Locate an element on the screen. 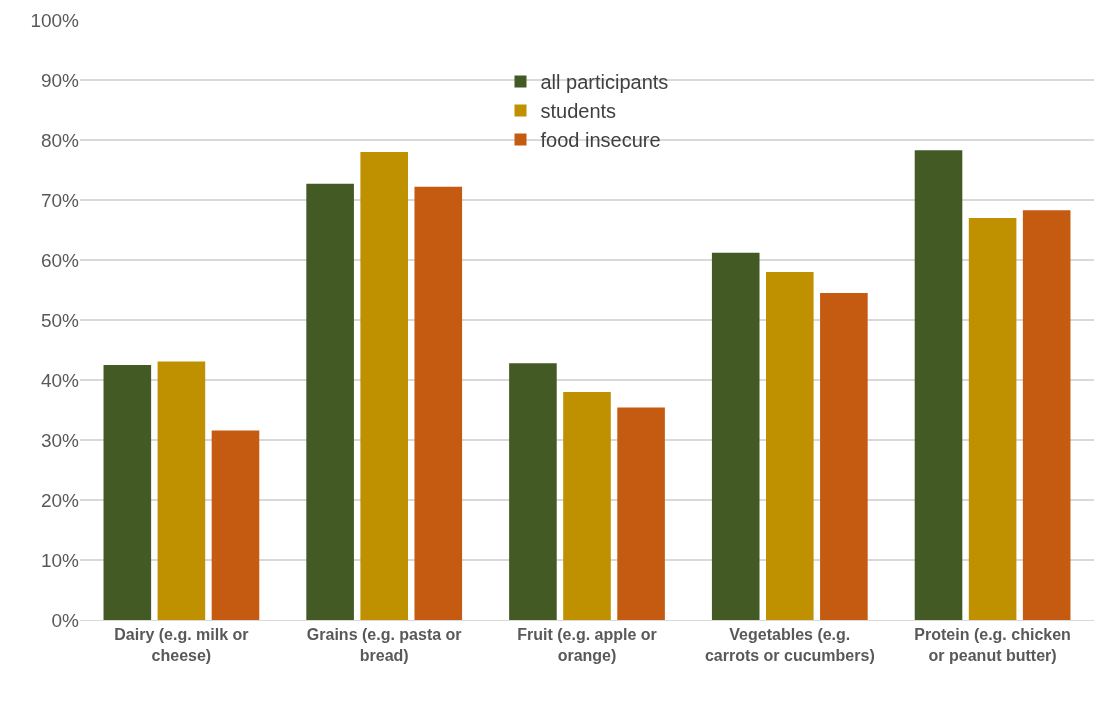  y-tick-label: 90% is located at coordinates (60, 80).